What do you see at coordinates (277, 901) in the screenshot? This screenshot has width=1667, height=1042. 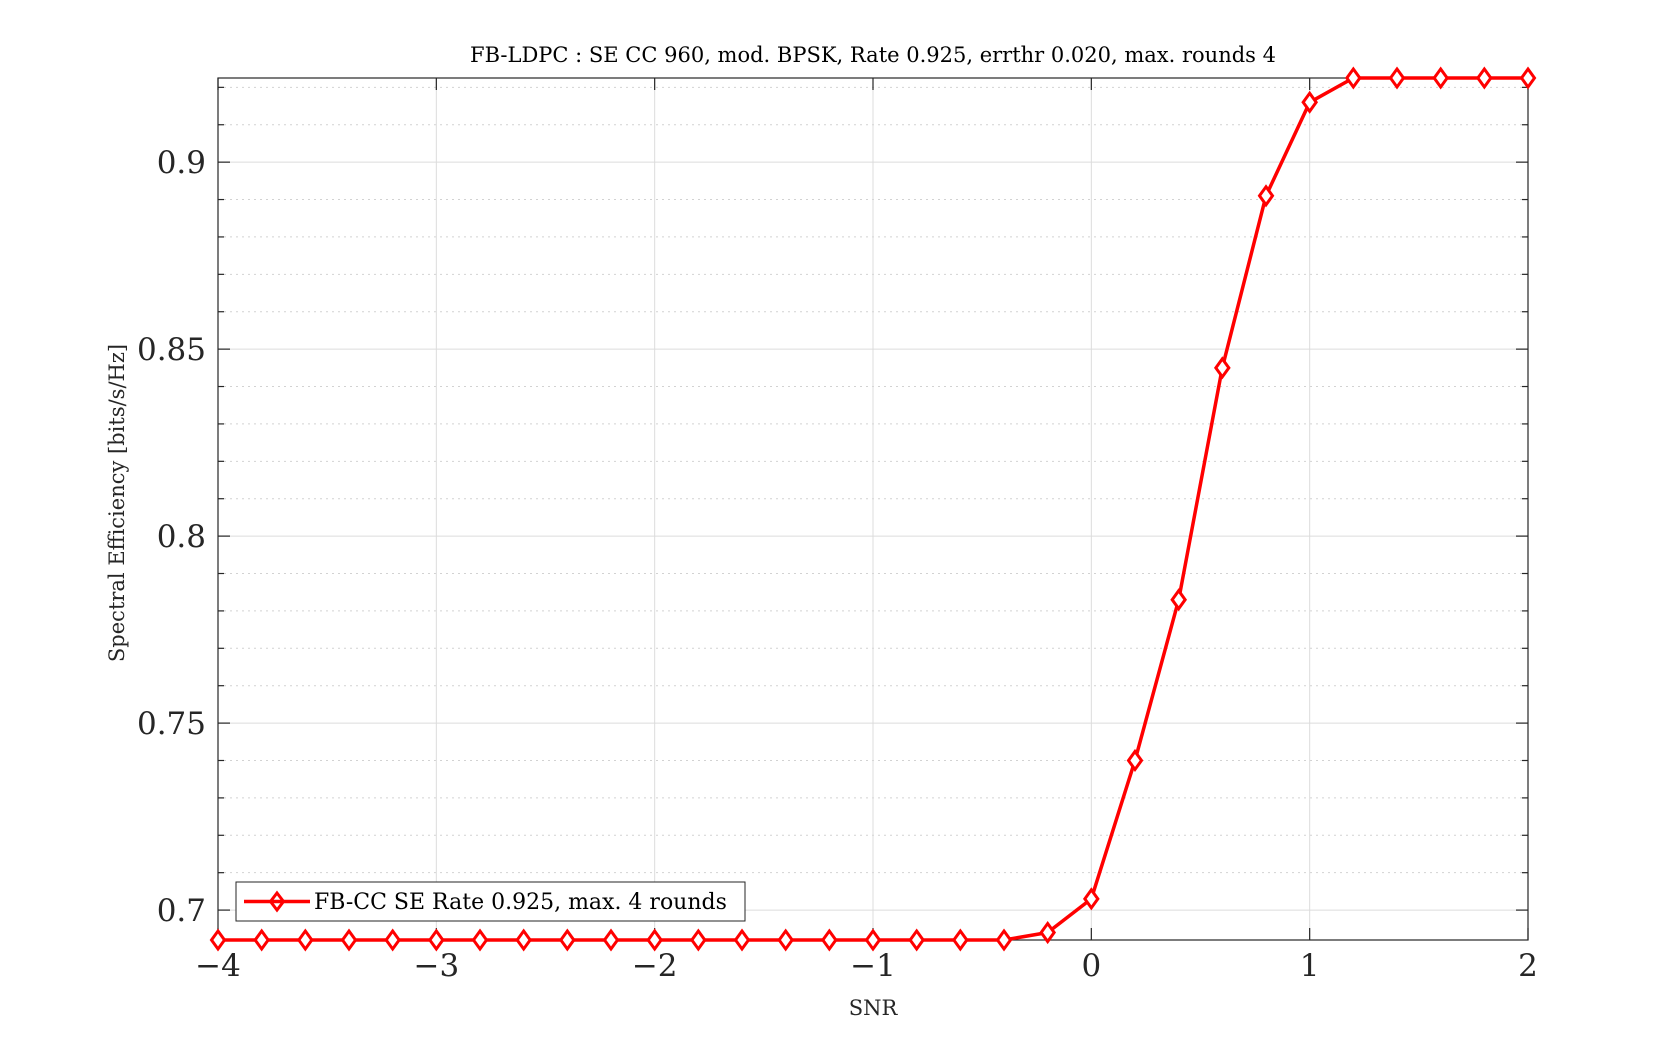 I see `legend-diamond-marker` at bounding box center [277, 901].